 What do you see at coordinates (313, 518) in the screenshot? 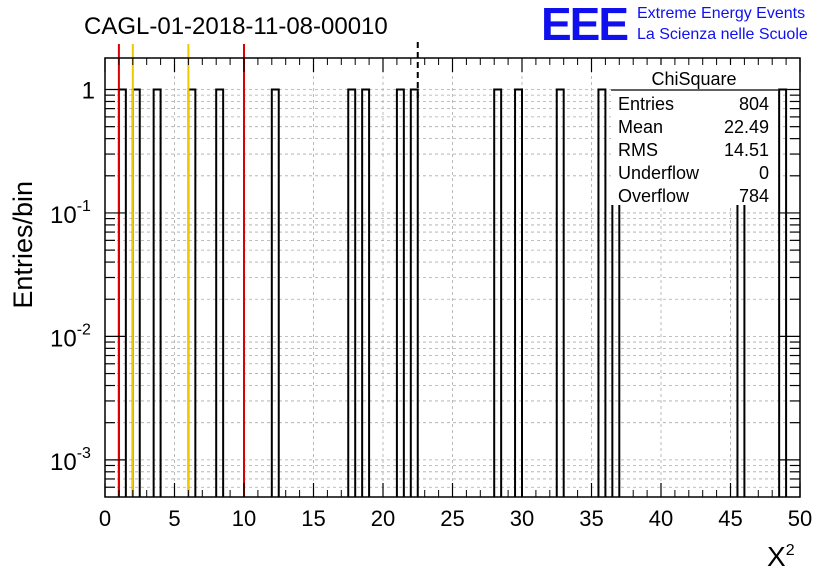
I see `x-tick-label: 15` at bounding box center [313, 518].